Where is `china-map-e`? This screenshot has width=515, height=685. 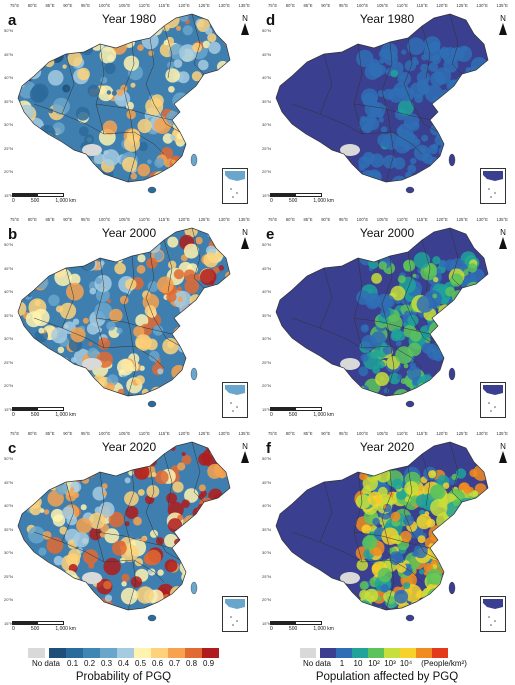
china-map-e is located at coordinates (382, 317).